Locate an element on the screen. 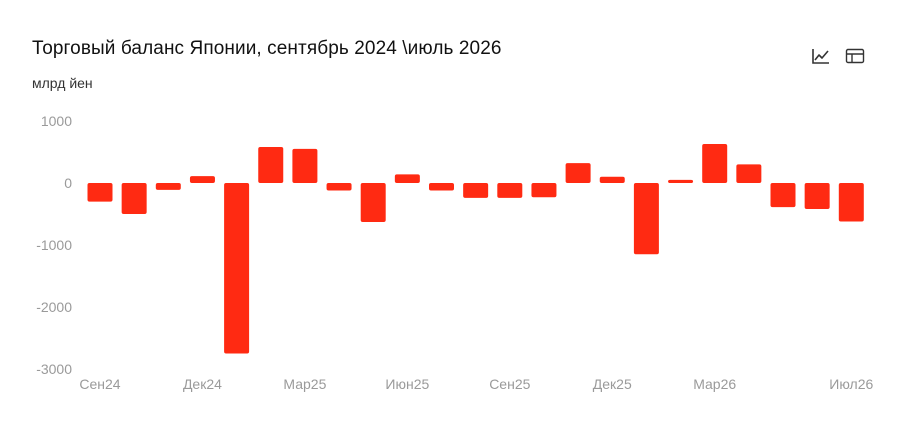 The image size is (900, 434). bar-Сен24 is located at coordinates (100, 192).